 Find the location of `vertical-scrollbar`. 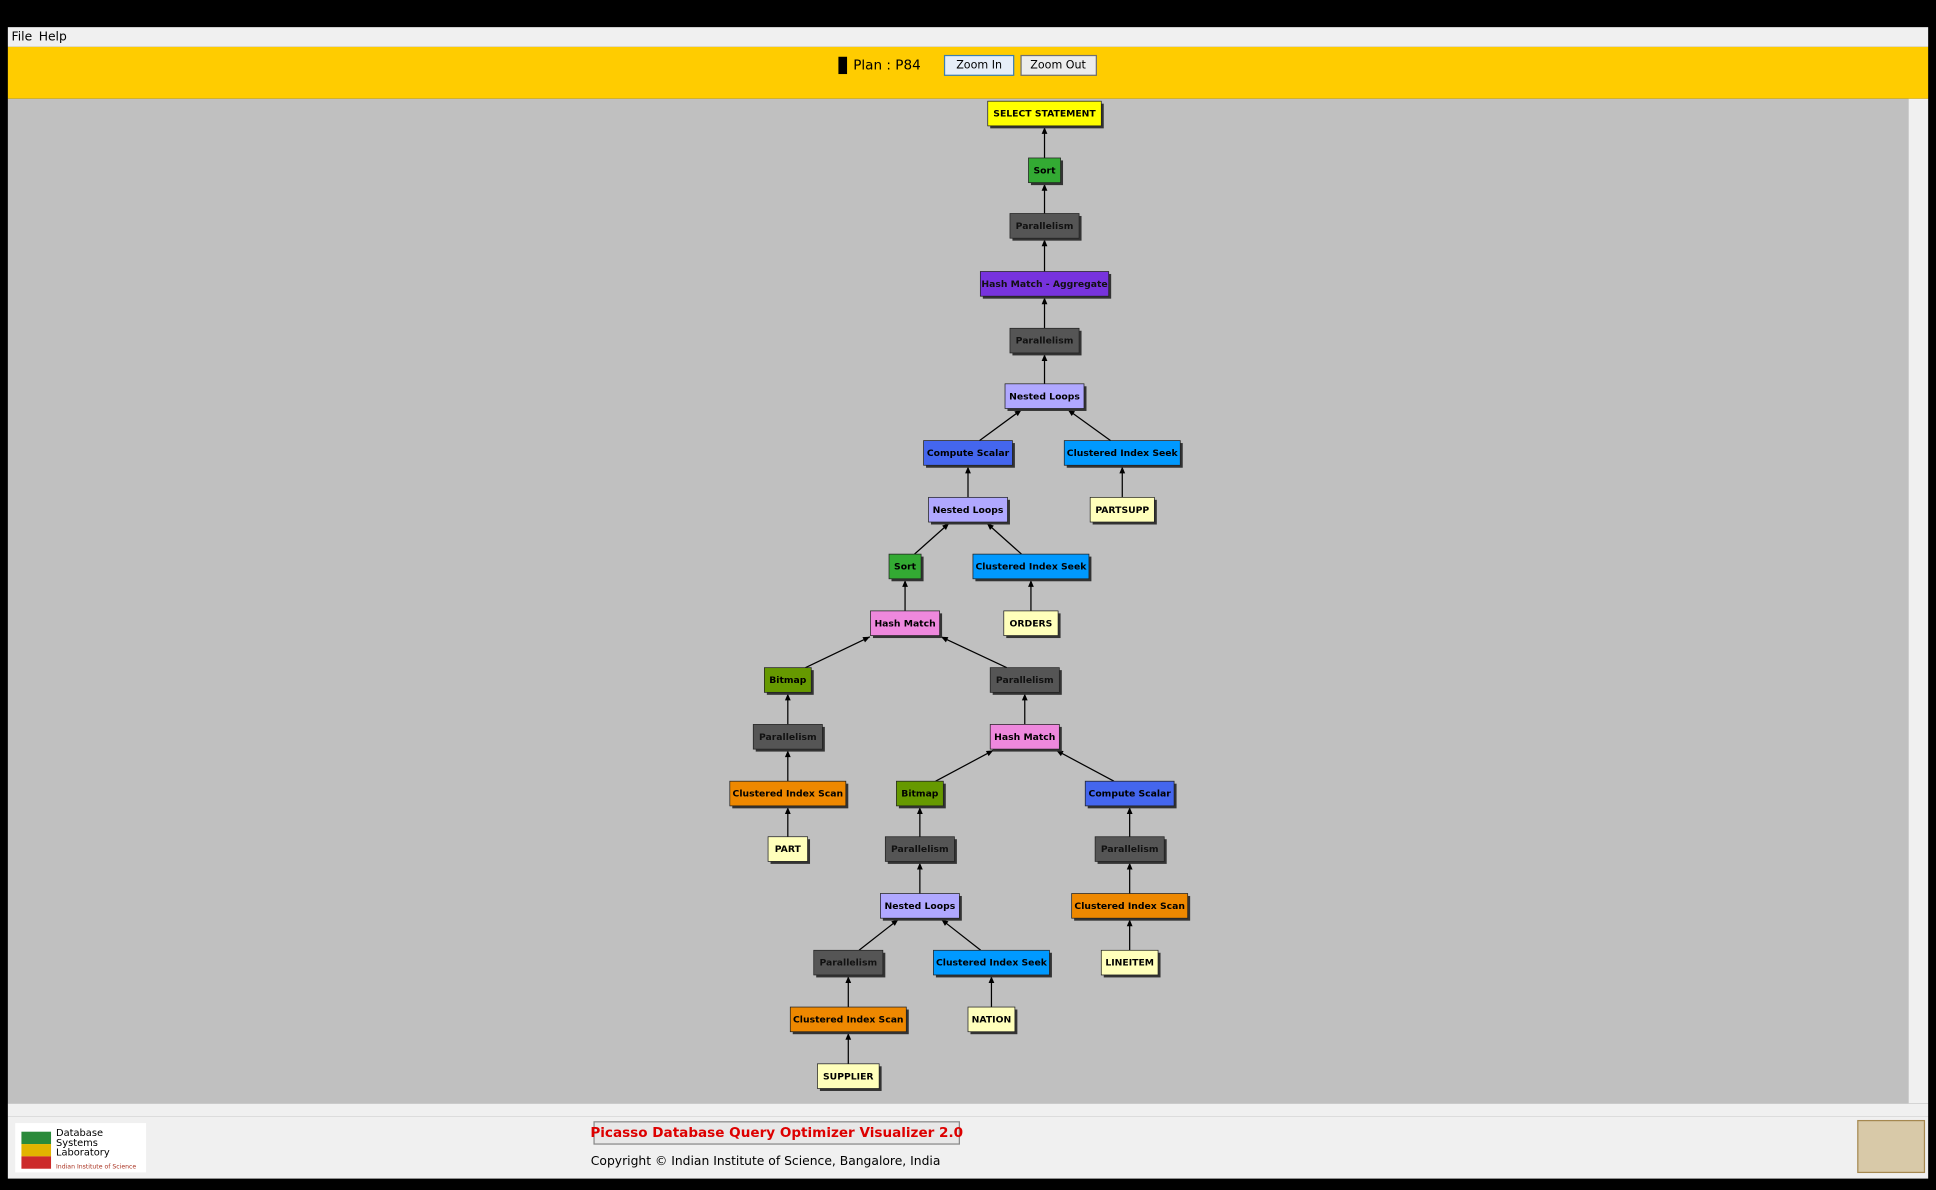

vertical-scrollbar is located at coordinates (1918, 601).